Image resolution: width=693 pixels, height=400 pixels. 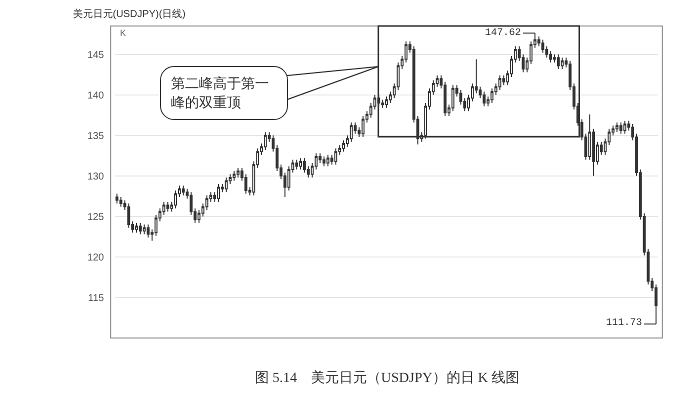 What do you see at coordinates (95, 55) in the screenshot?
I see `y-tick-label: 145` at bounding box center [95, 55].